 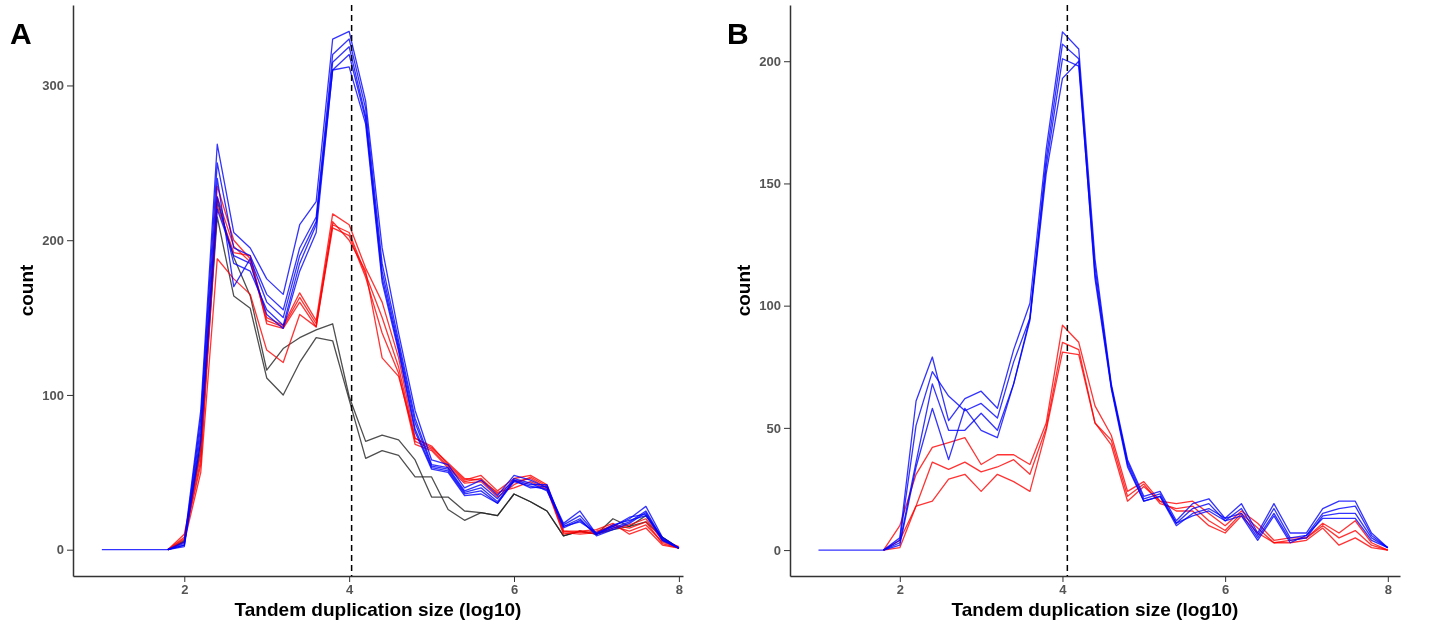 I want to click on y-tick-label: 150, so click(x=770, y=184).